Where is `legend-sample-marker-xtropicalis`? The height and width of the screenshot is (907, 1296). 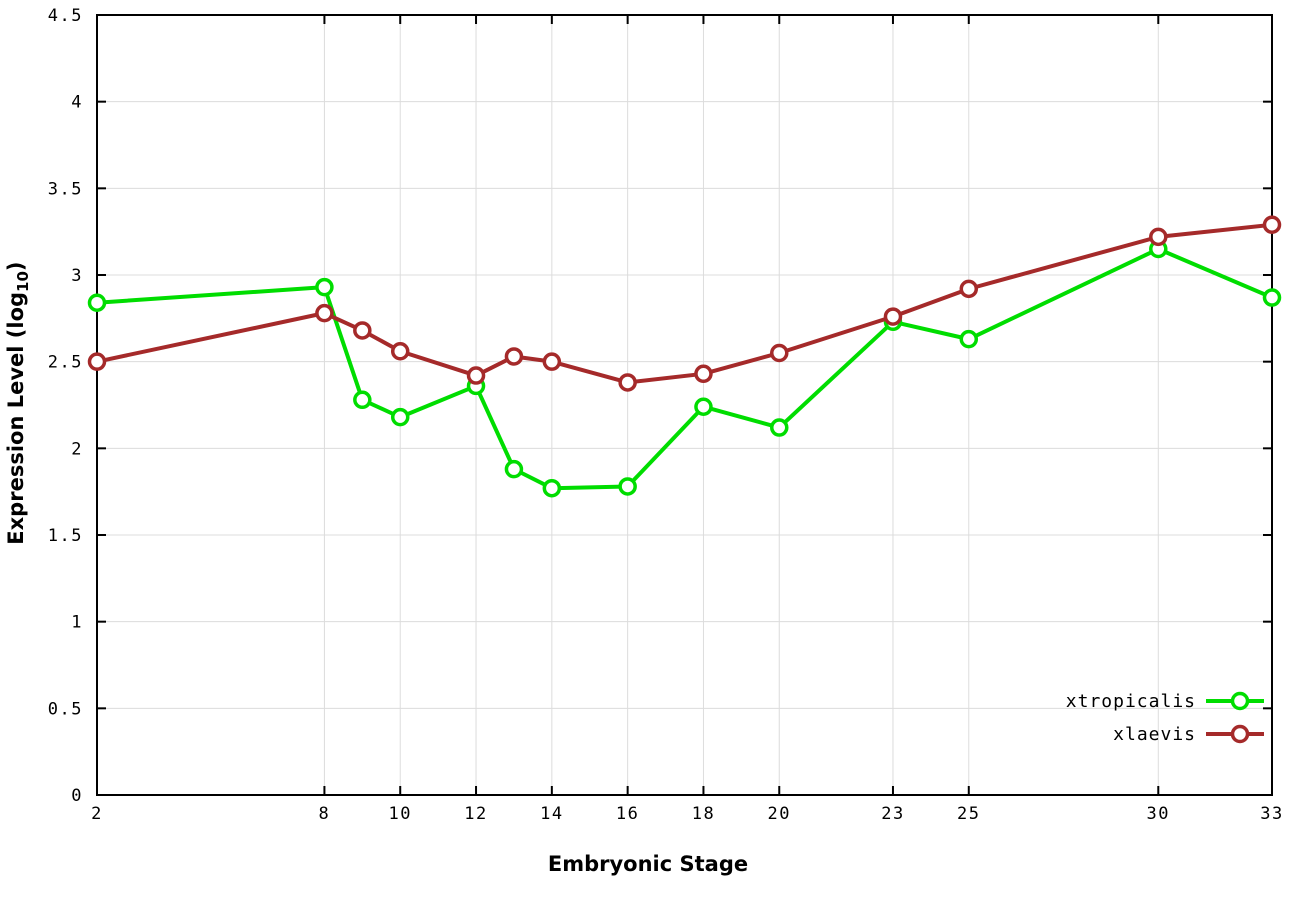
legend-sample-marker-xtropicalis is located at coordinates (1240, 701).